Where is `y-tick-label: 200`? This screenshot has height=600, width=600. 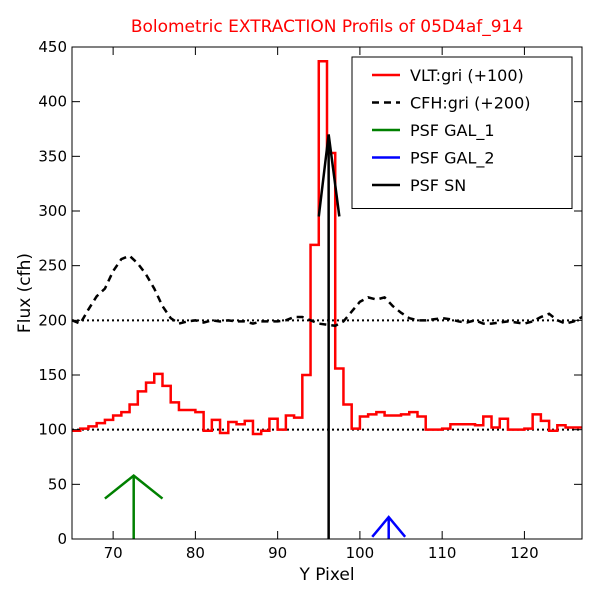
y-tick-label: 200 is located at coordinates (52, 320).